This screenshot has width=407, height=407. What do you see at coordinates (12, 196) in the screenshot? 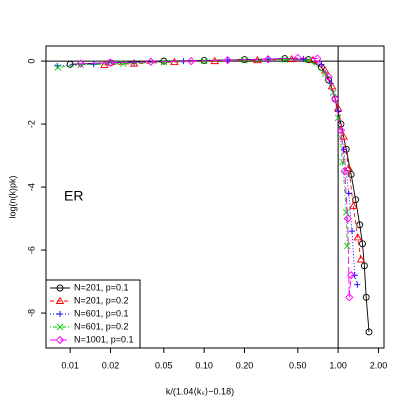
I see `y-axis-label: log(n(k)pk)` at bounding box center [12, 196].